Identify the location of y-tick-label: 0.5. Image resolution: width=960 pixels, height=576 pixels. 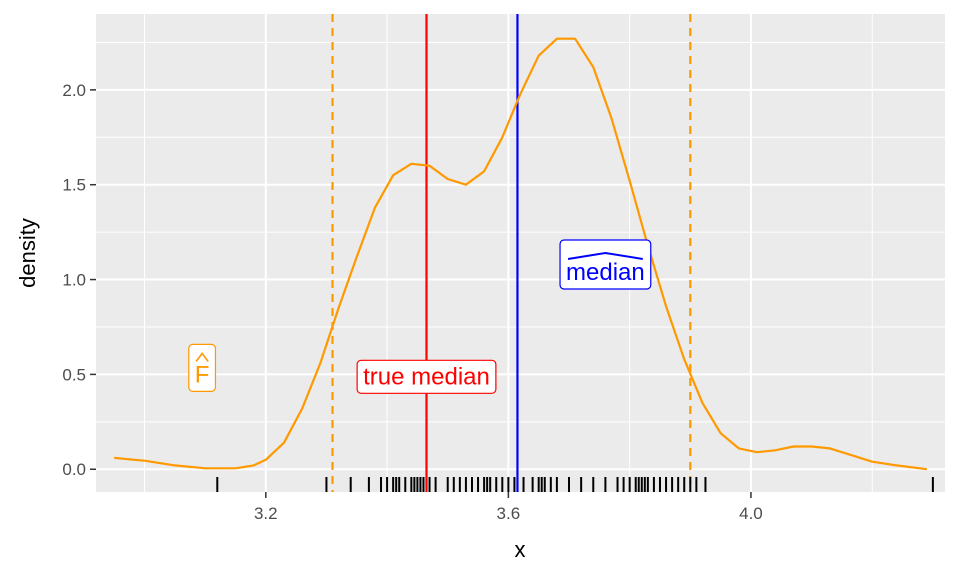
(74, 374).